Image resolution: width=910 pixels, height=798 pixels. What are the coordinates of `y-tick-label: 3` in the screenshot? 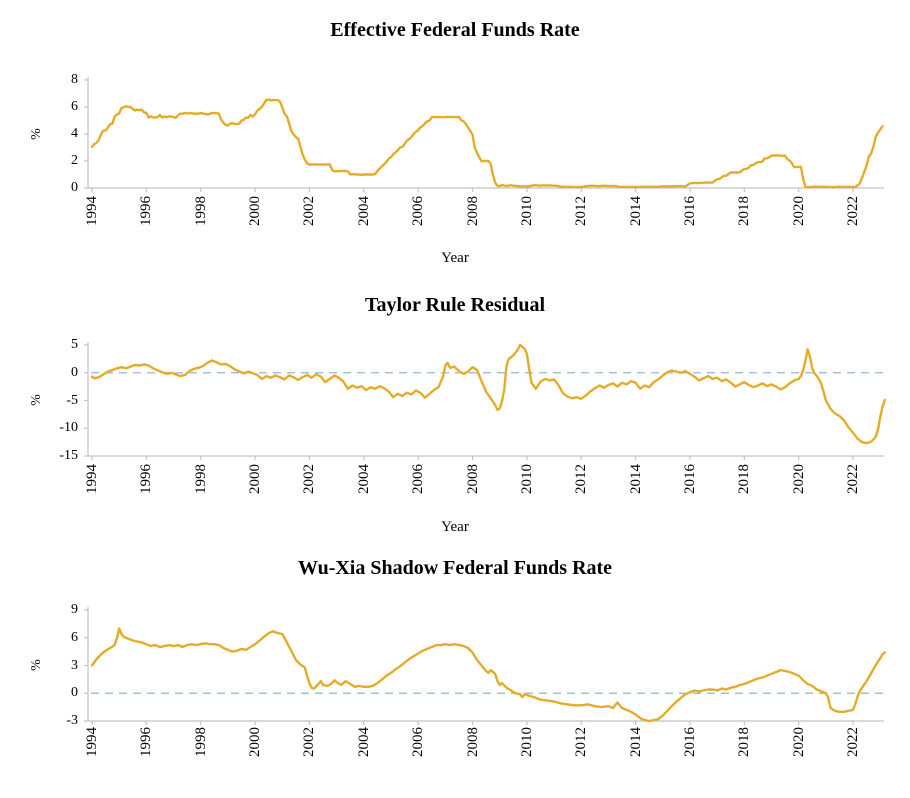 It's located at (74, 665).